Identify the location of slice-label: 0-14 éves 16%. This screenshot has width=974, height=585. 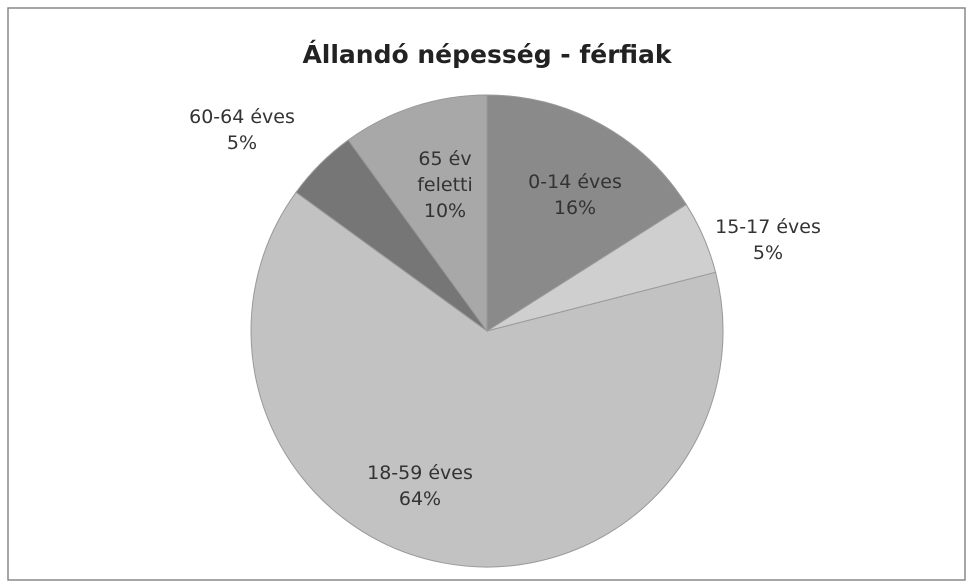
(575, 195).